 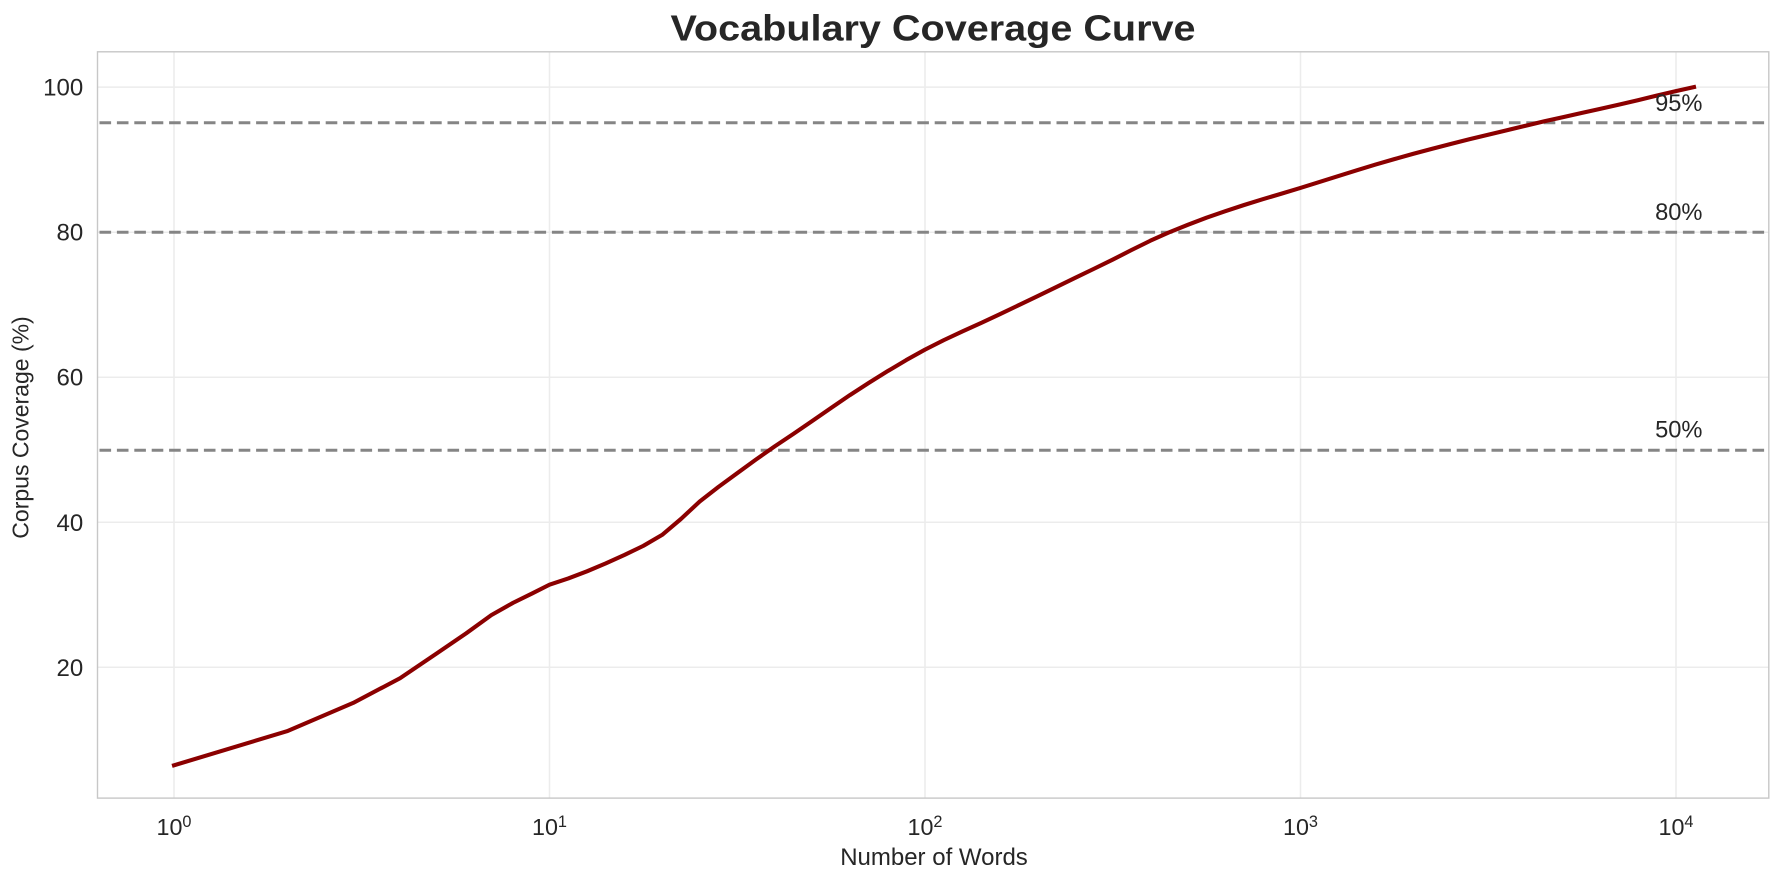 What do you see at coordinates (1678, 213) in the screenshot?
I see `svg-text: 80%` at bounding box center [1678, 213].